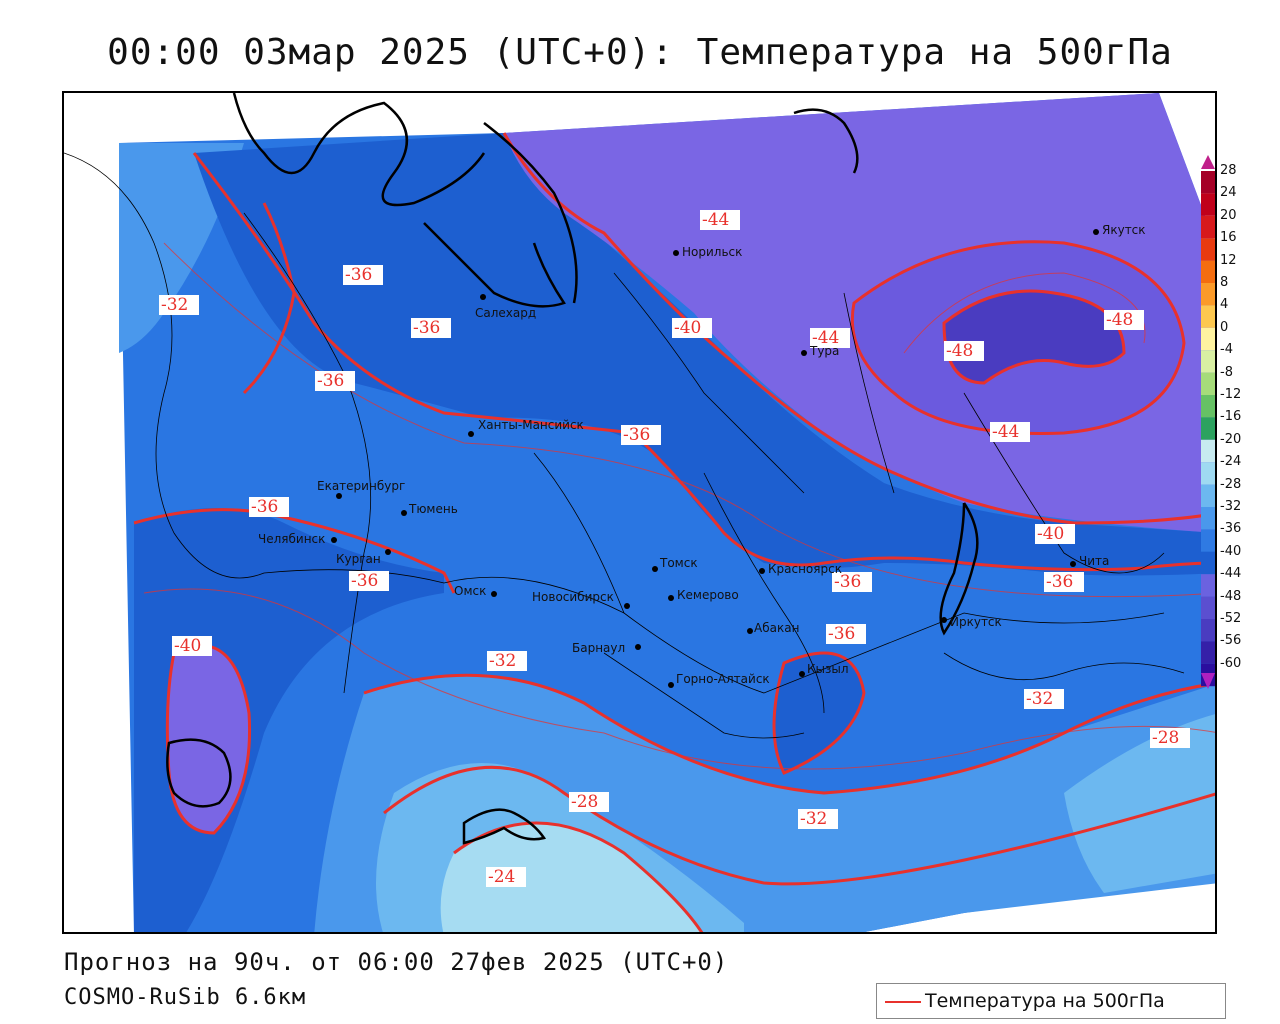 The height and width of the screenshot is (1024, 1280). Describe the element at coordinates (1231, 484) in the screenshot. I see `colorbar-tick-label: -28` at that location.